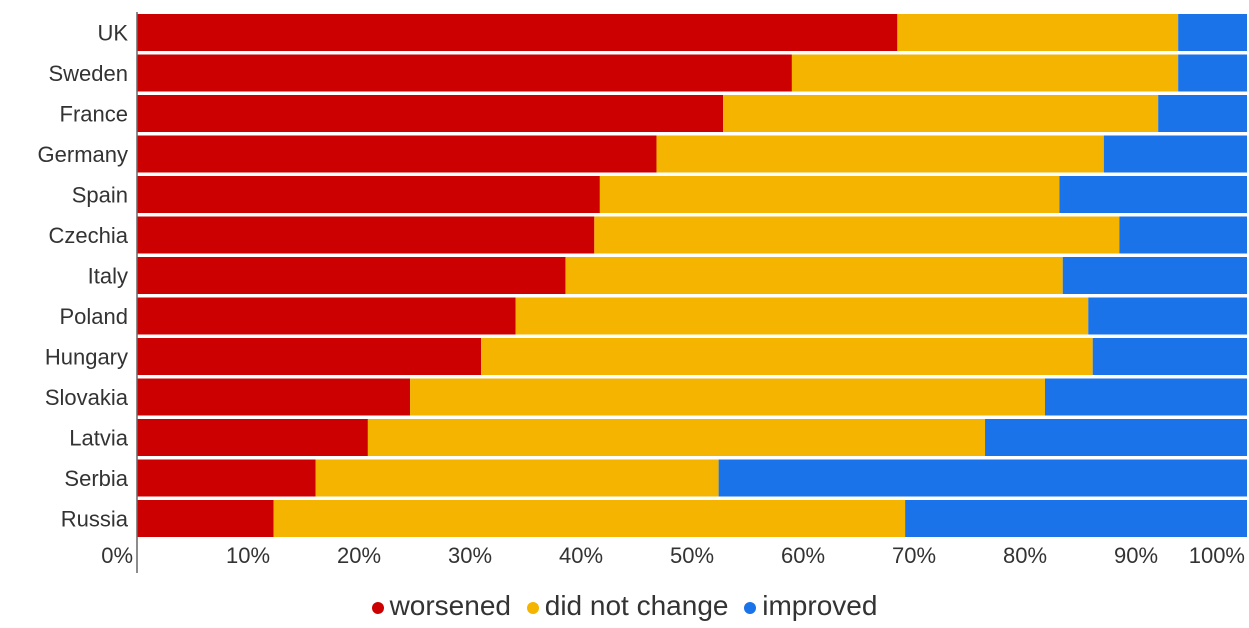 The image size is (1249, 628). Describe the element at coordinates (86, 357) in the screenshot. I see `category-label-hungary: Hungary` at that location.